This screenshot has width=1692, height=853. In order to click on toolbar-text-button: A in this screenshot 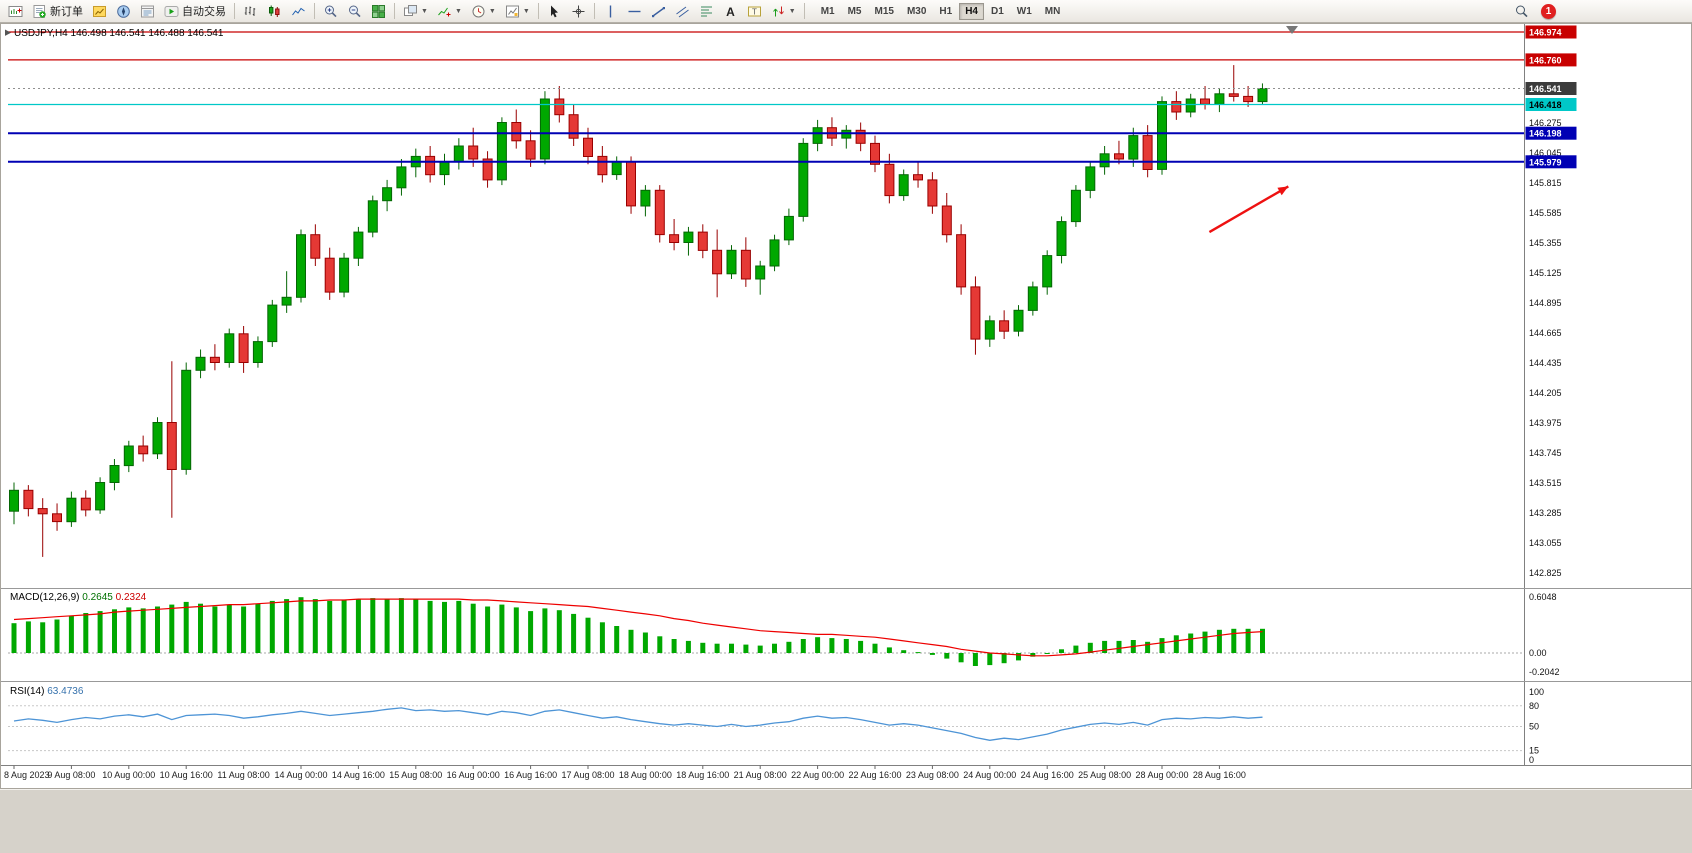, I will do `click(730, 11)`.